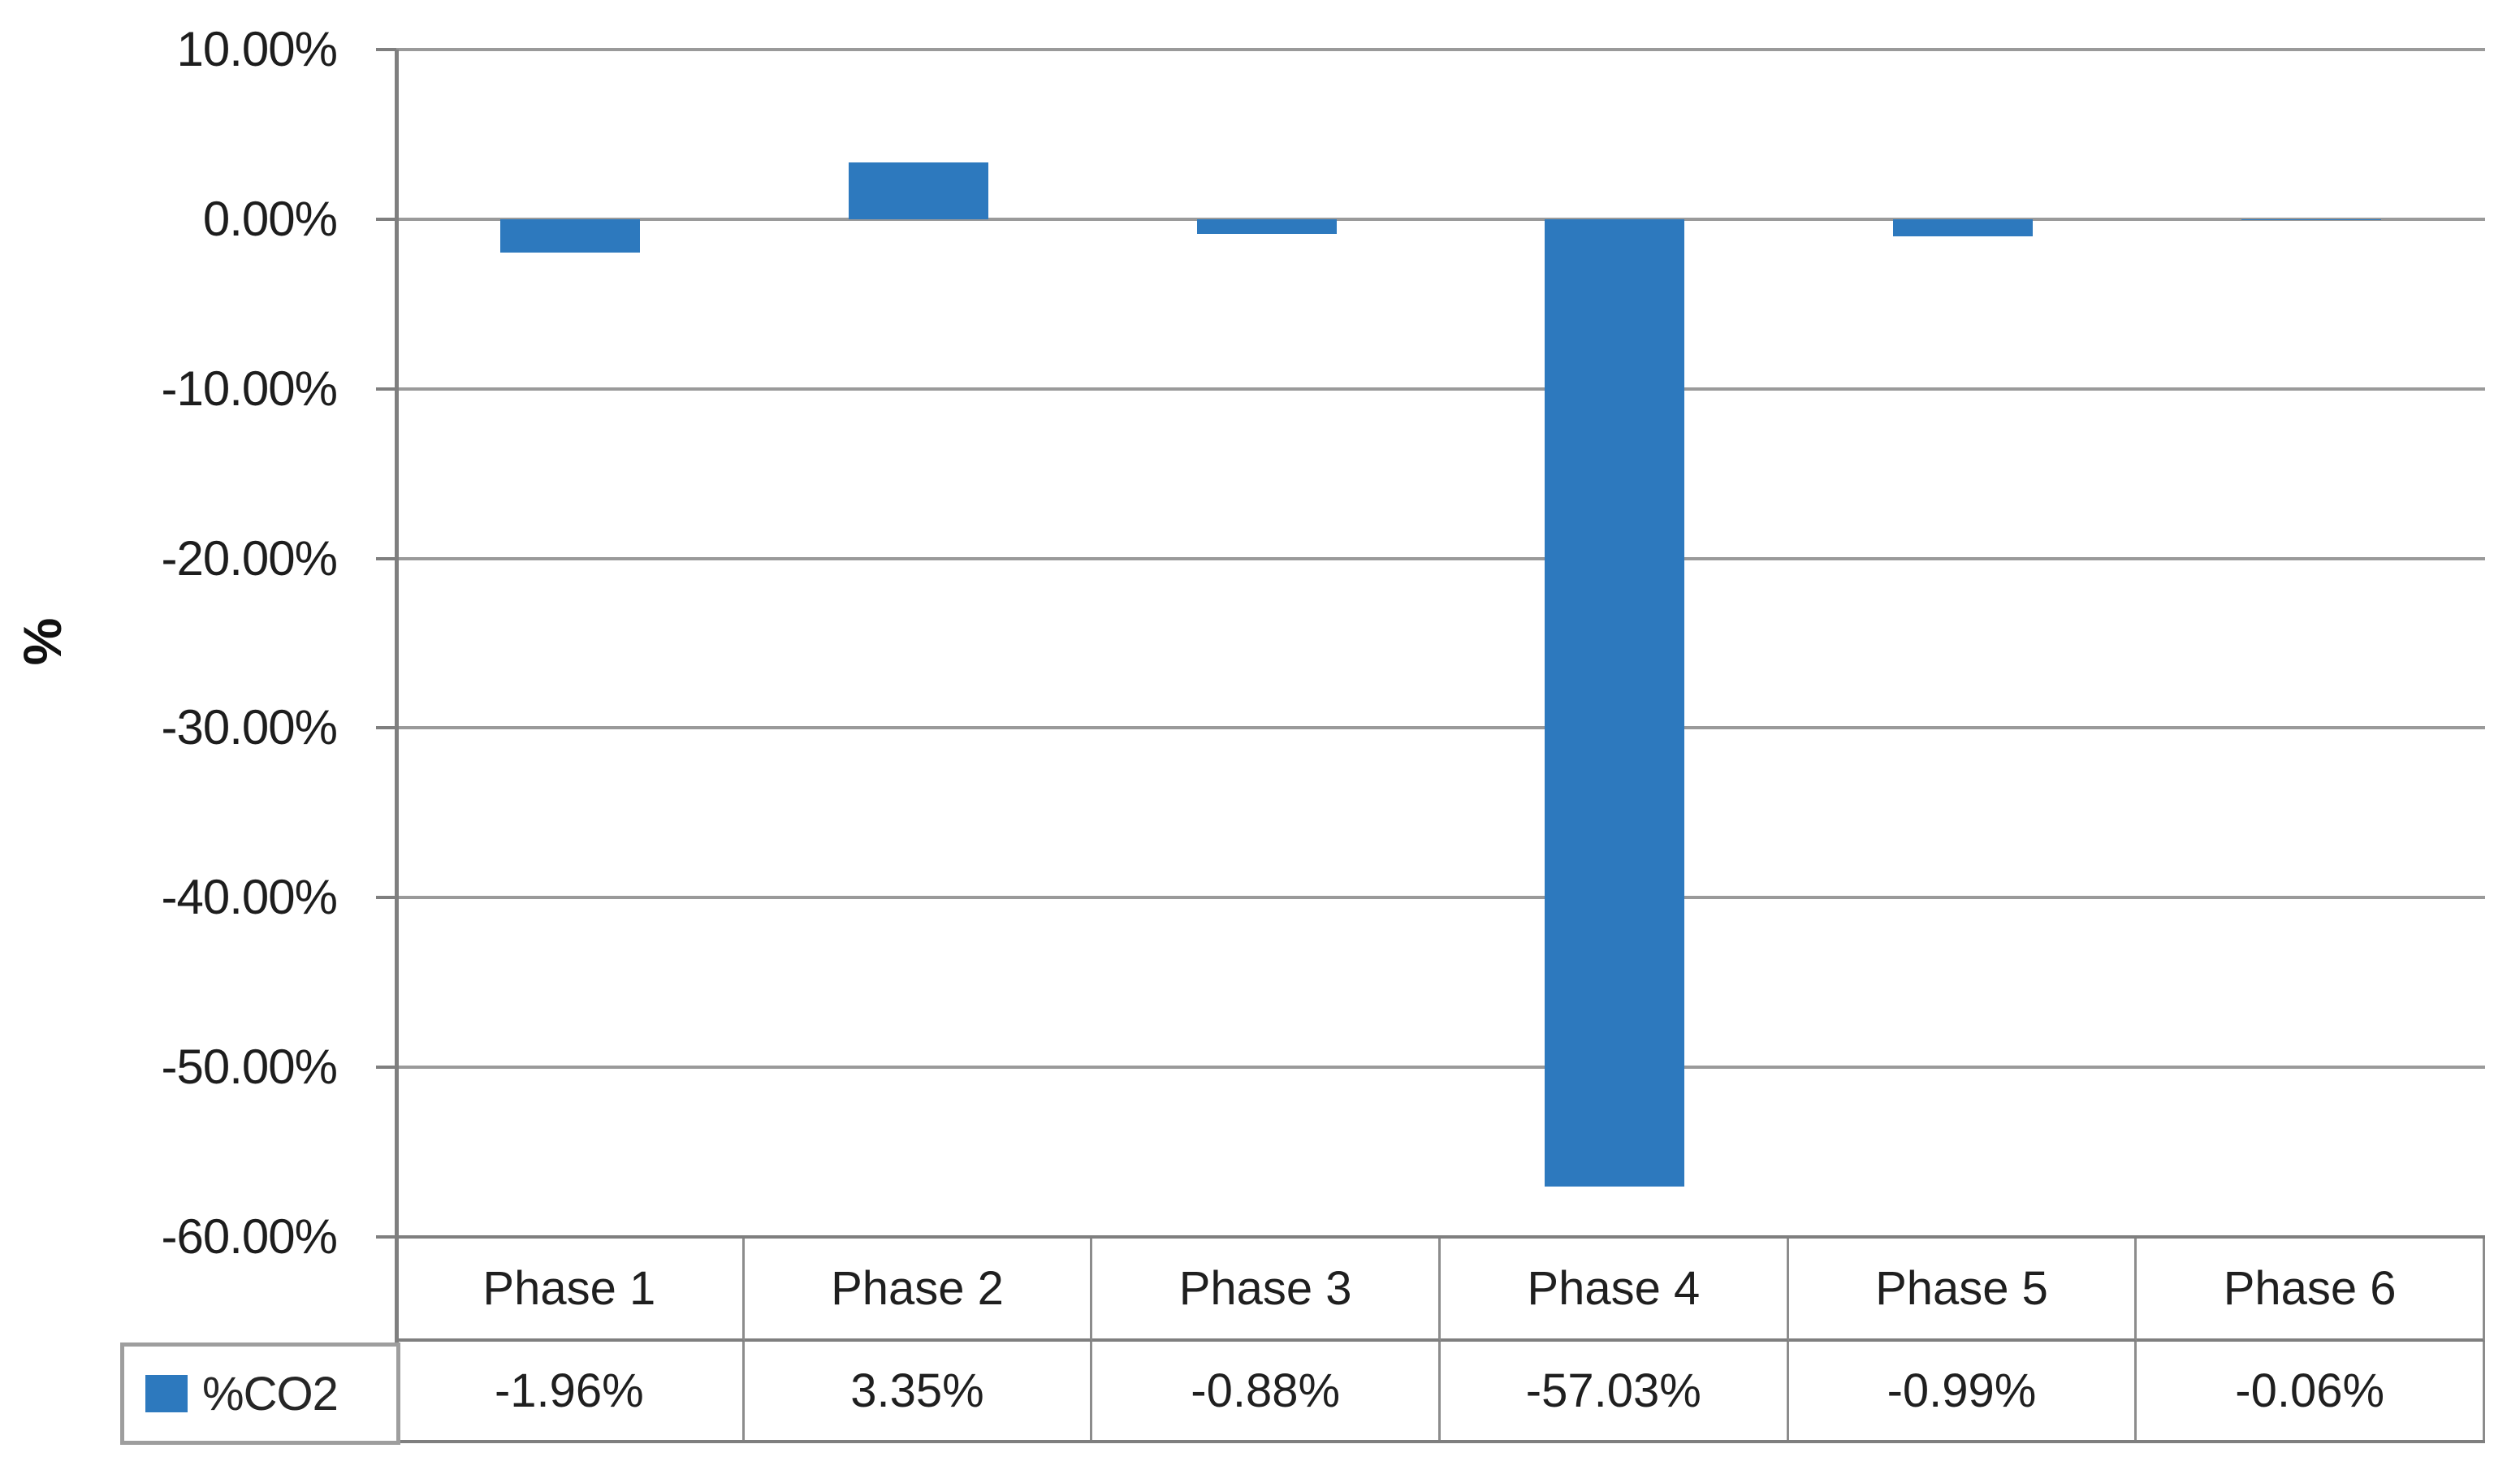 The image size is (2520, 1470). Describe the element at coordinates (249, 389) in the screenshot. I see `y-axis-label: -10.00%` at that location.